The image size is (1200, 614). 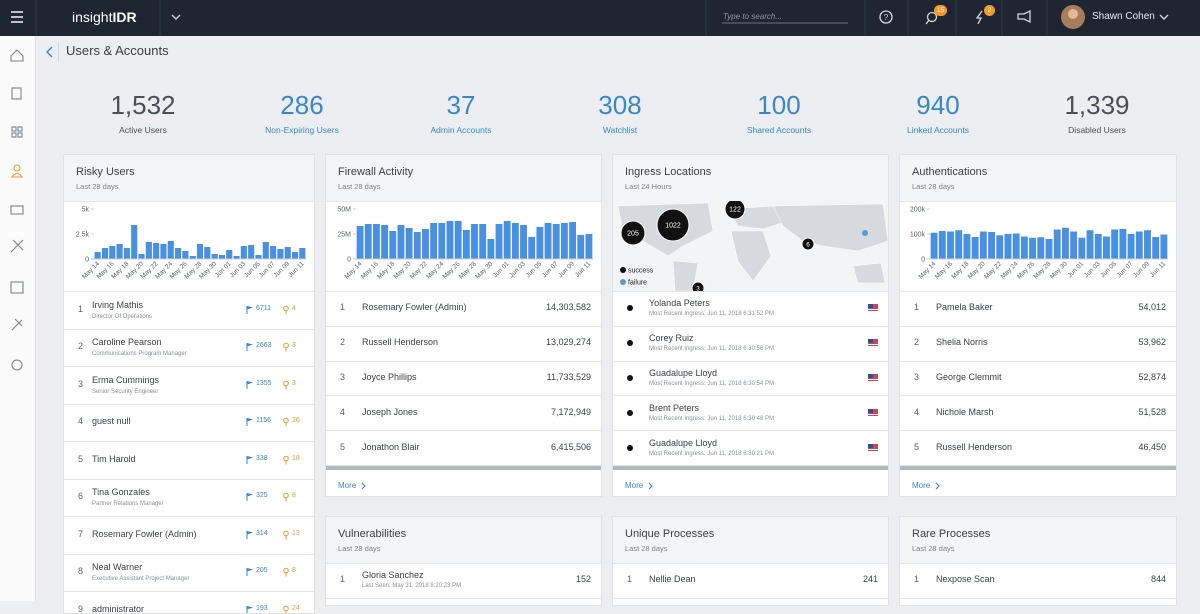 What do you see at coordinates (17, 210) in the screenshot?
I see `assets-icon` at bounding box center [17, 210].